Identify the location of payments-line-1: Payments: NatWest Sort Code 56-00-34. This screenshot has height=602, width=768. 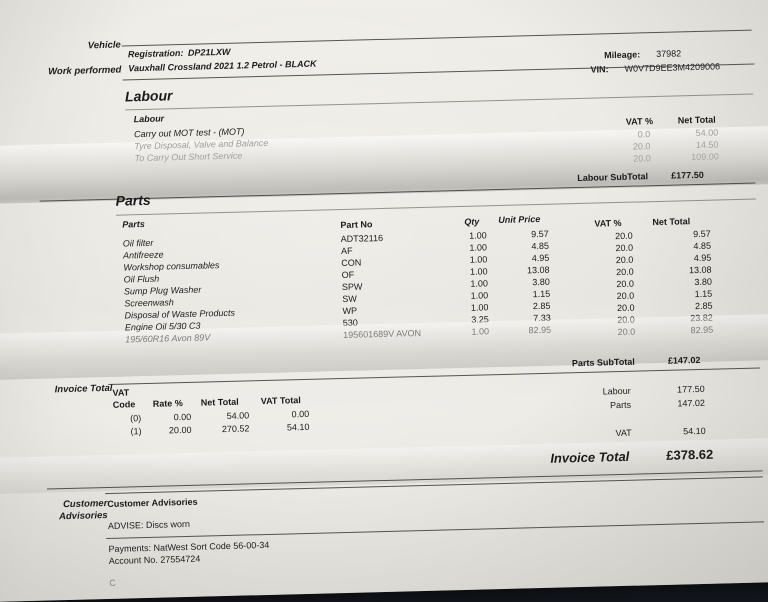
(189, 547).